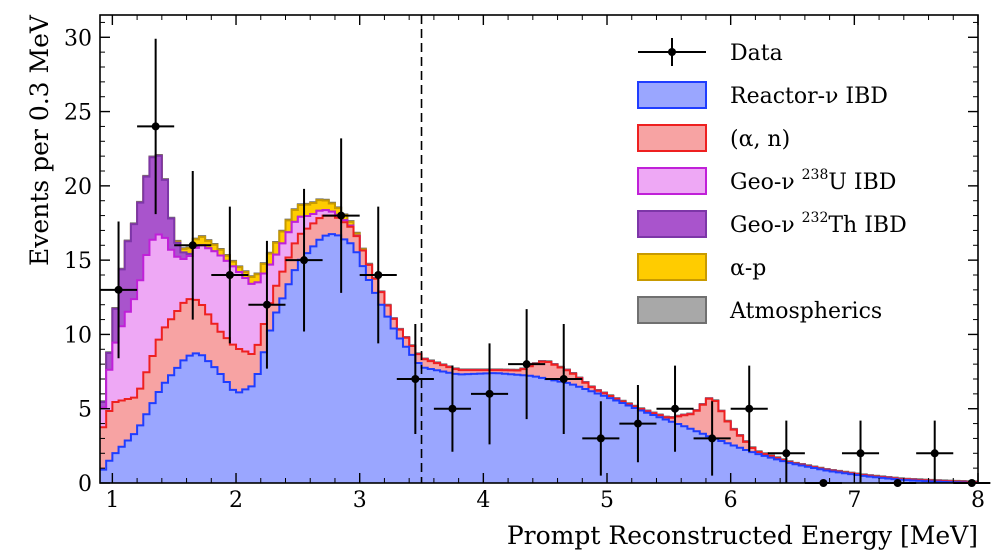 The width and height of the screenshot is (997, 554). I want to click on x-tick-label: 6, so click(731, 500).